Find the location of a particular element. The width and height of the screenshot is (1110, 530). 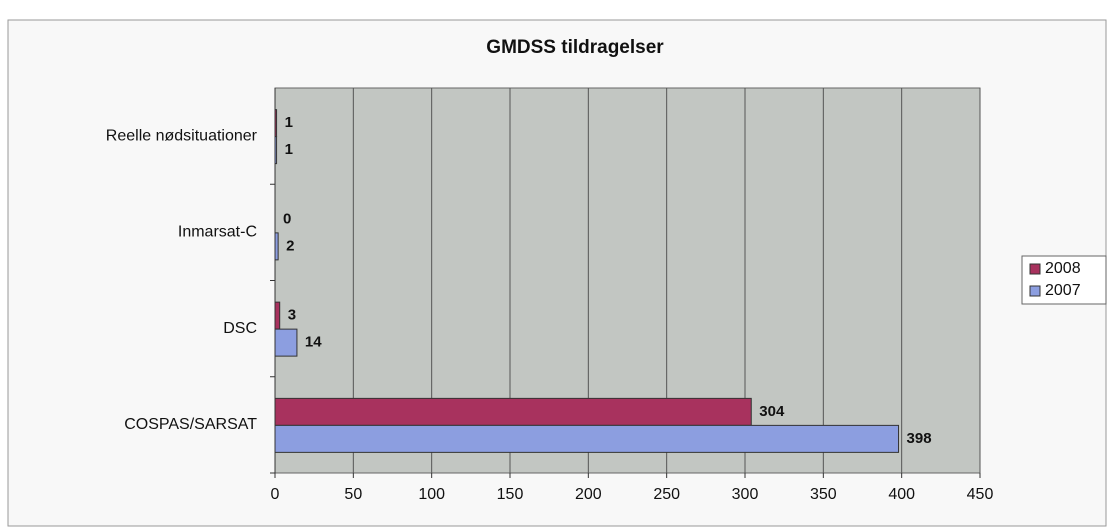

x-tick-label: 100 is located at coordinates (431, 494).